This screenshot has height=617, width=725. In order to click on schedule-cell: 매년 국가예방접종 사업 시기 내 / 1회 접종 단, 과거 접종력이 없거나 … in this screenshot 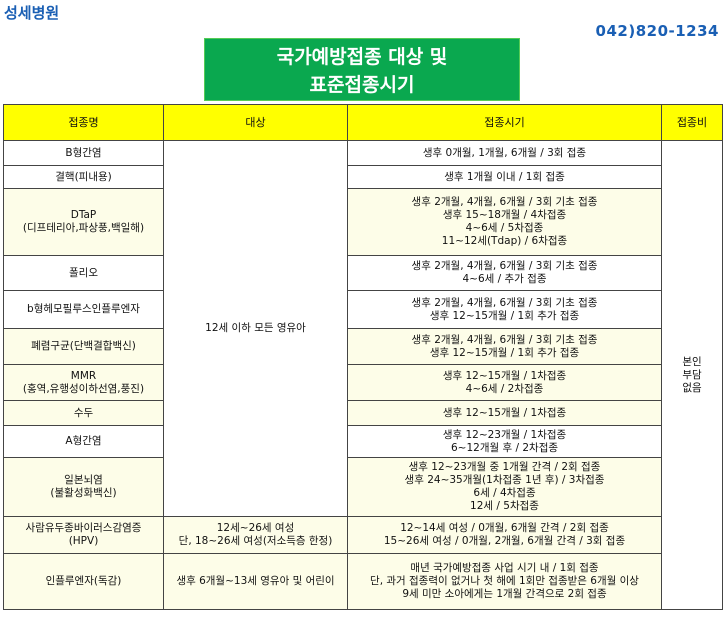, I will do `click(504, 581)`.